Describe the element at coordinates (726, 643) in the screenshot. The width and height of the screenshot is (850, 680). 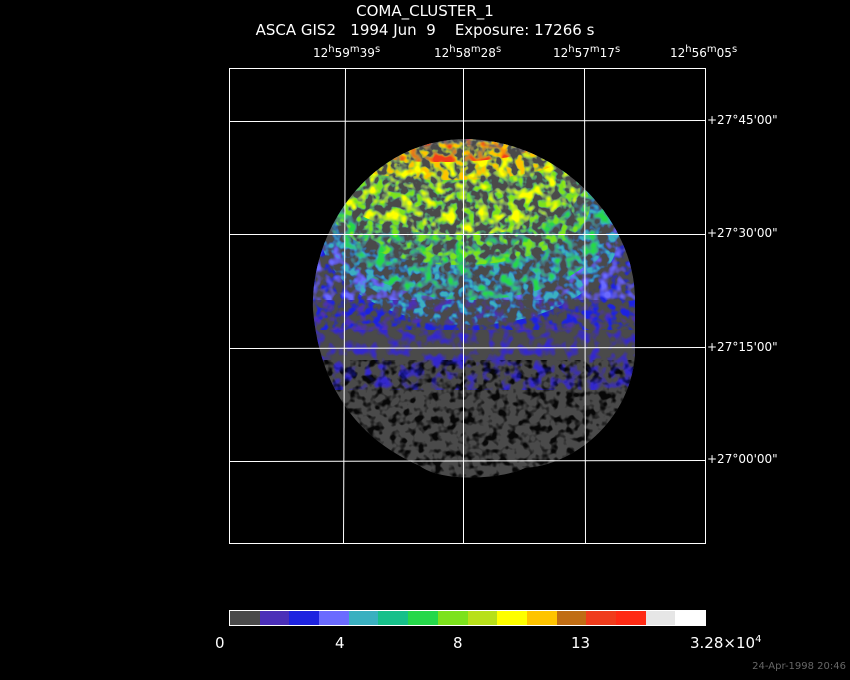
I see `colorbar-tick-max: 3.28×104` at that location.